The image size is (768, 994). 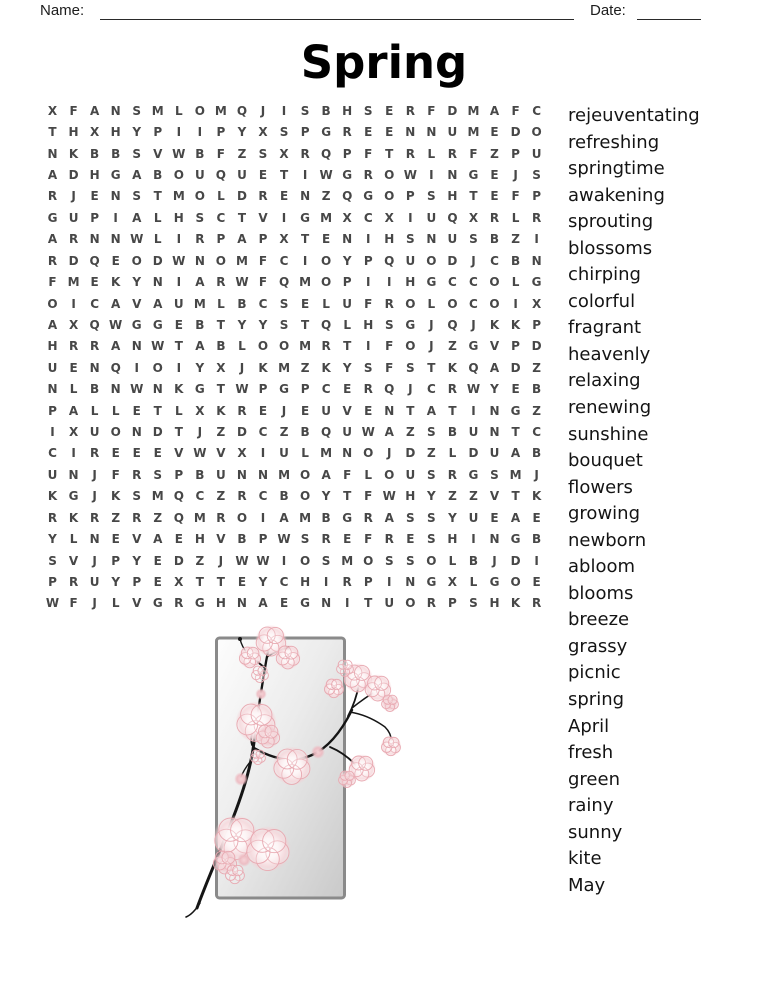 What do you see at coordinates (221, 239) in the screenshot?
I see `grid-cell-r7c9: P` at bounding box center [221, 239].